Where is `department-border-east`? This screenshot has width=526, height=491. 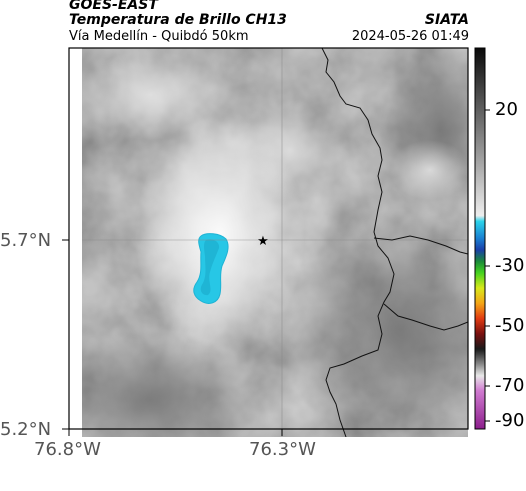 department-border-east is located at coordinates (420, 245).